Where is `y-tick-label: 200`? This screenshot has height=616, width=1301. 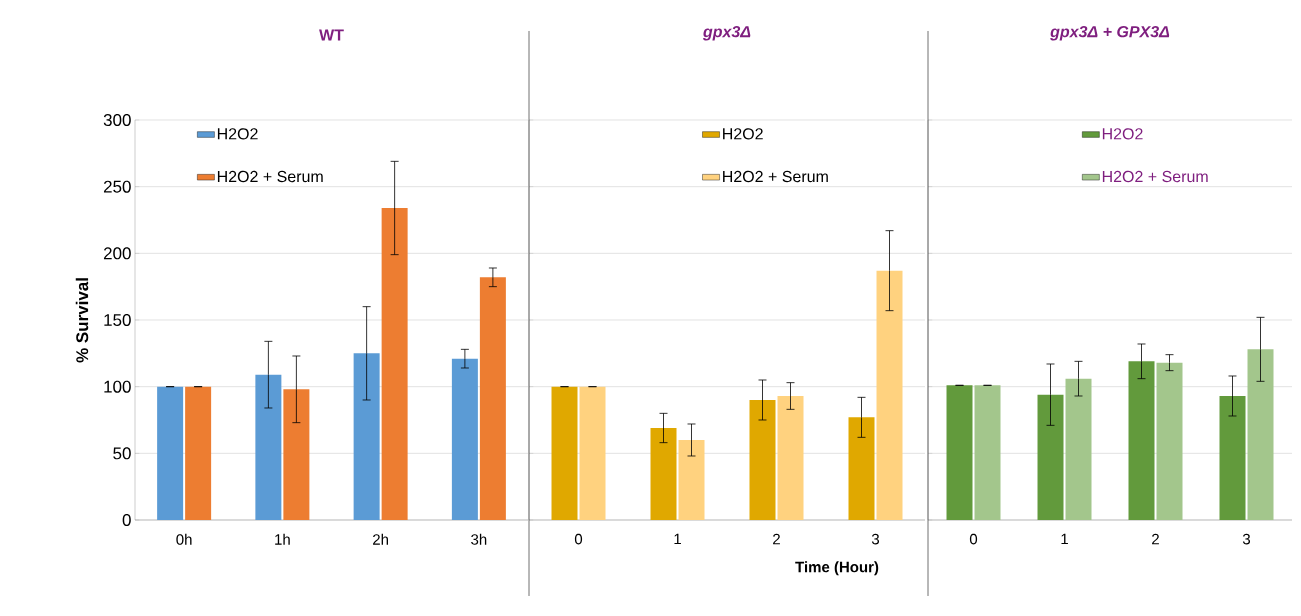
y-tick-label: 200 is located at coordinates (117, 253).